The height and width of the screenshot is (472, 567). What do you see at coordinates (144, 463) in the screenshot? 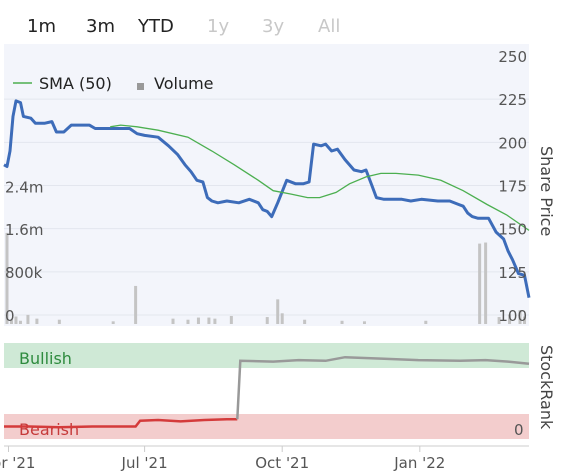
I see `x-tick-label: Jul '21` at bounding box center [144, 463].